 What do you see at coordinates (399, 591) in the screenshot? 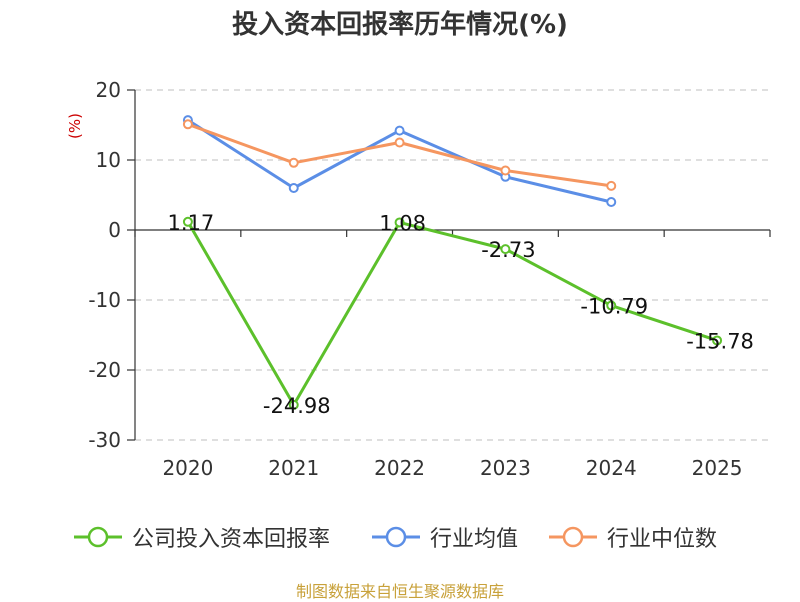
I see `source-note: 制图数据来自恒生聚源数据库` at bounding box center [399, 591].